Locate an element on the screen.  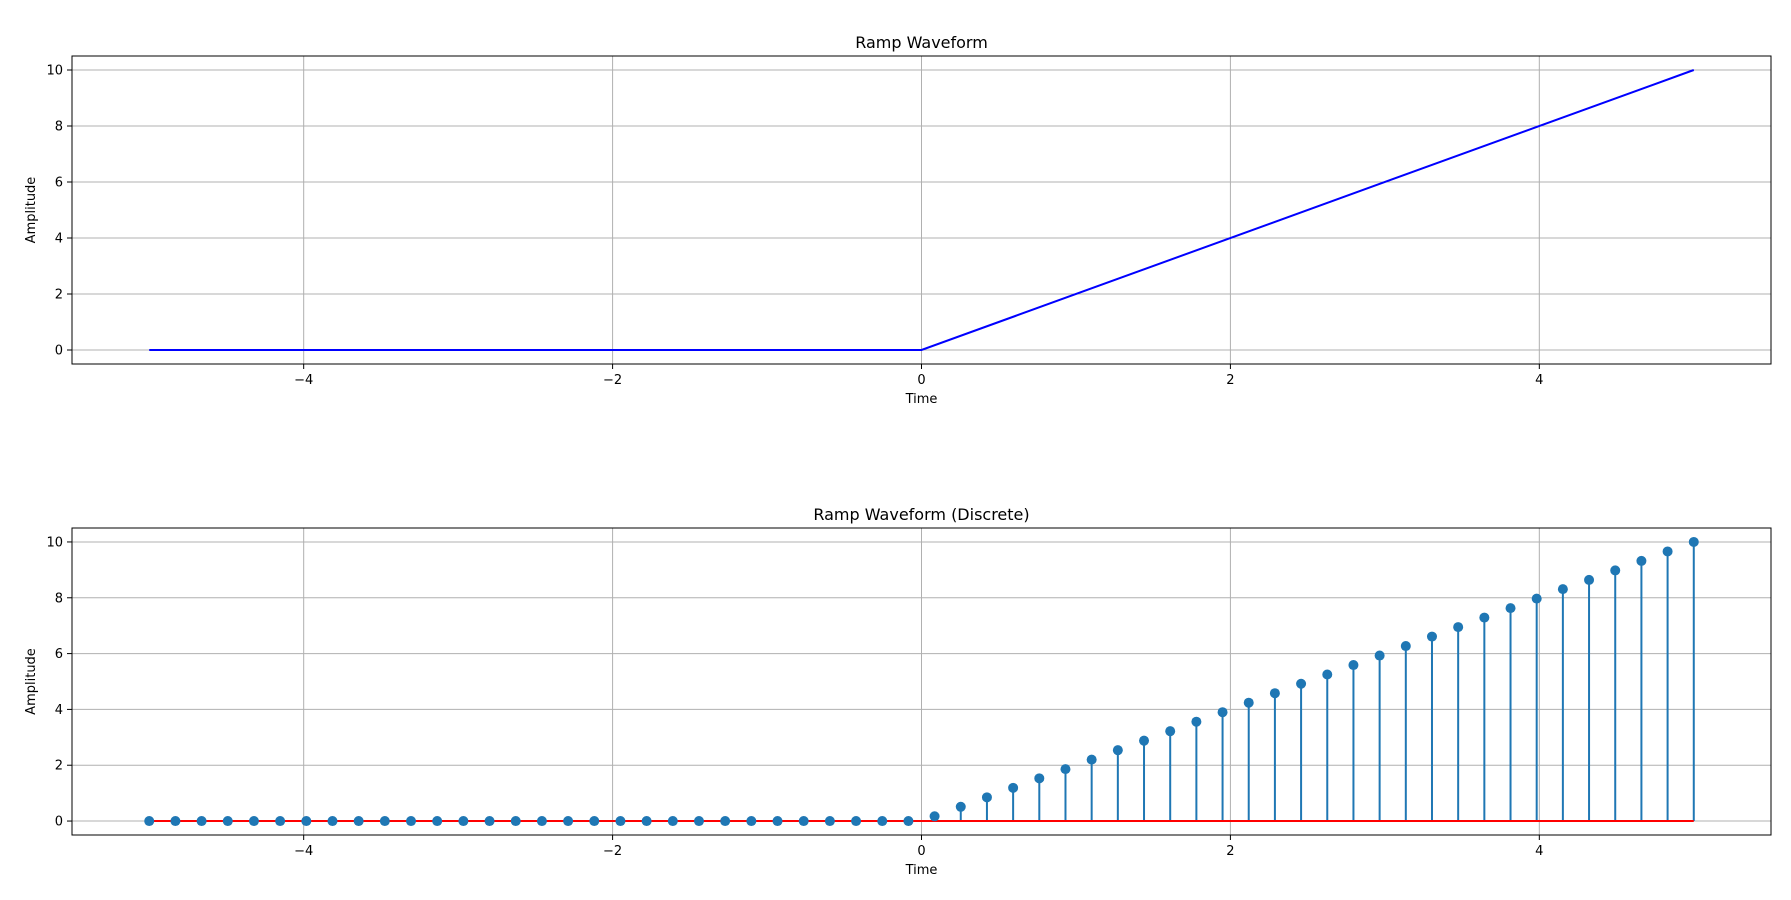
chart-title: Ramp Waveform is located at coordinates (921, 42).